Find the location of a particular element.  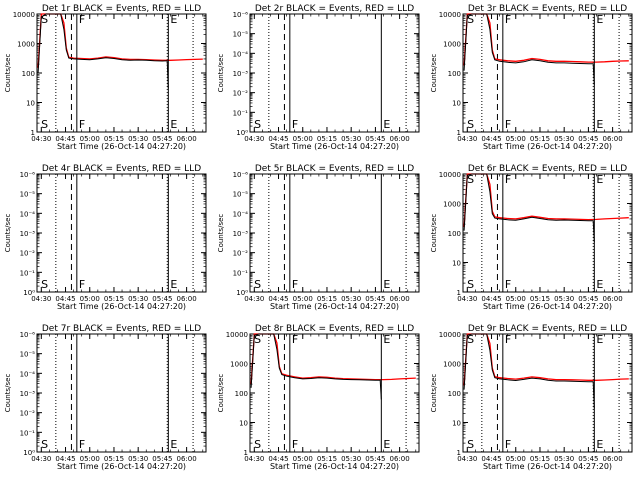

panel-title: Det 1r BLACK = Events, RED = LLD is located at coordinates (121, 9).